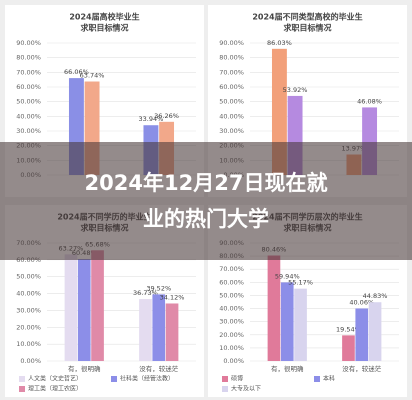  What do you see at coordinates (158, 288) in the screenshot?
I see `data-label: 39.52%` at bounding box center [158, 288].